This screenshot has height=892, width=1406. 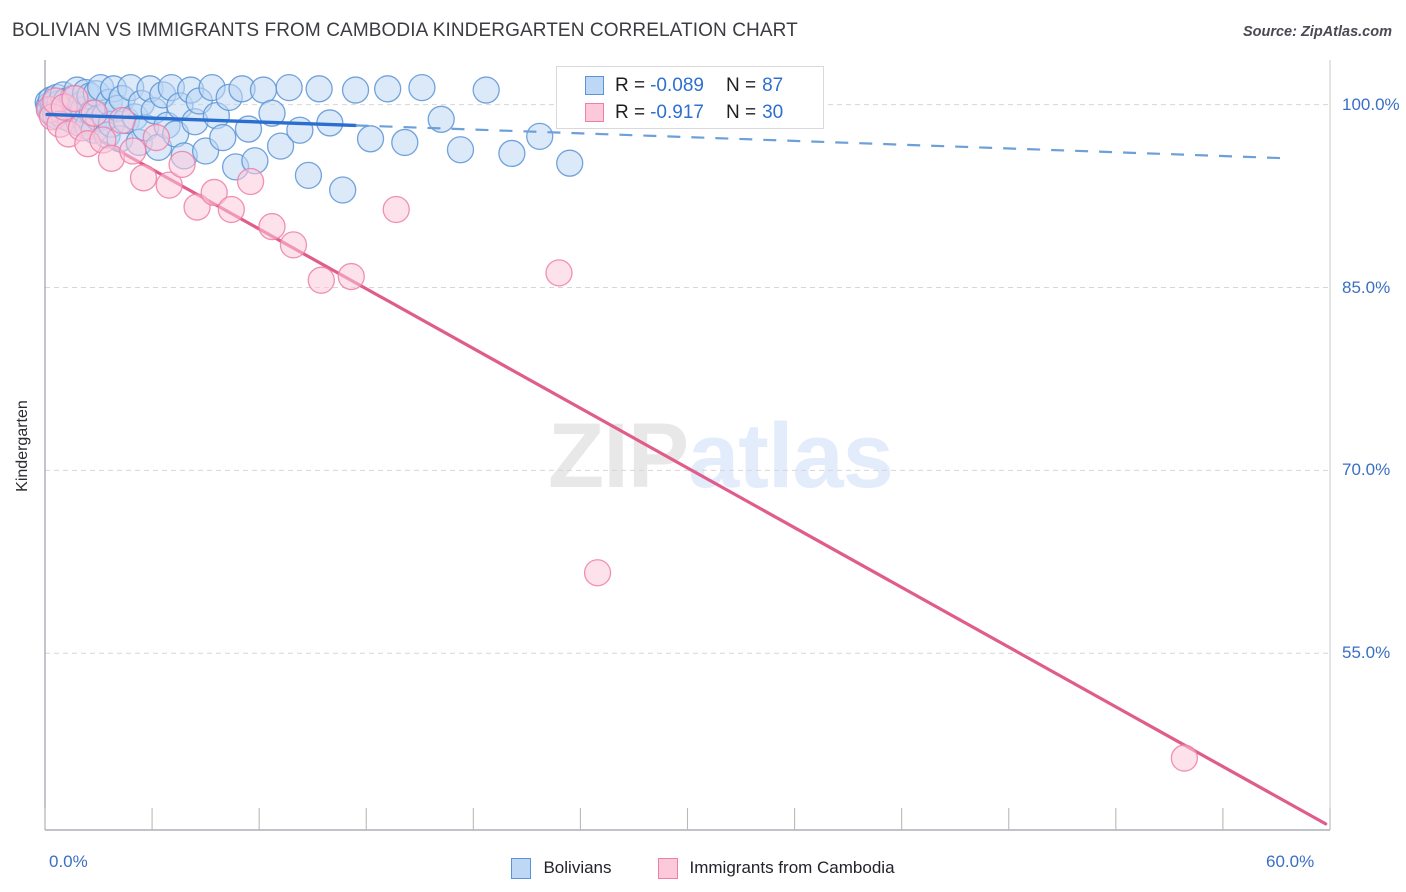 I want to click on correlation-stats-box: R = -0.089 N = 87 R = -0.917 N = 30, so click(x=690, y=97).